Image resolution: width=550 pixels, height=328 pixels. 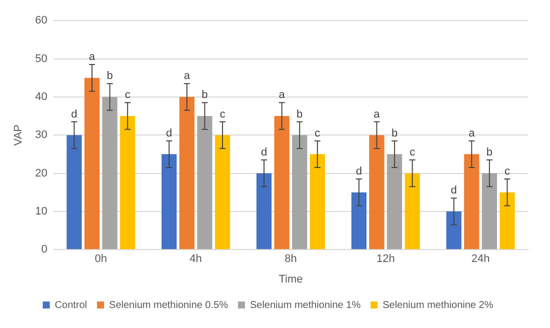 What do you see at coordinates (305, 305) in the screenshot?
I see `legend-label: Selenium methionine 1%` at bounding box center [305, 305].